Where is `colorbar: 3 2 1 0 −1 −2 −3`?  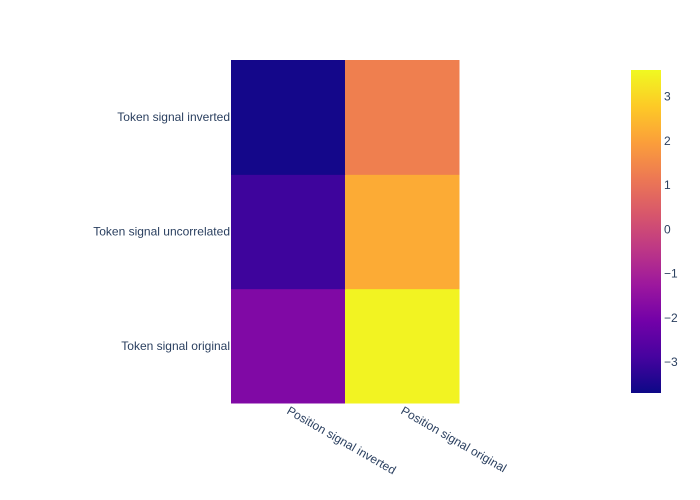 colorbar: 3 2 1 0 −1 −2 −3 is located at coordinates (654, 231).